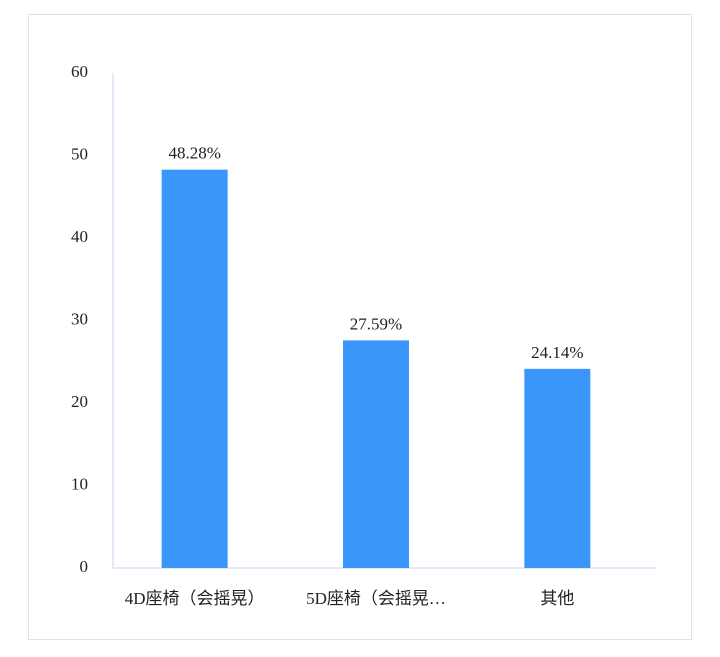  What do you see at coordinates (79, 401) in the screenshot?
I see `y-tick-label: 20` at bounding box center [79, 401].